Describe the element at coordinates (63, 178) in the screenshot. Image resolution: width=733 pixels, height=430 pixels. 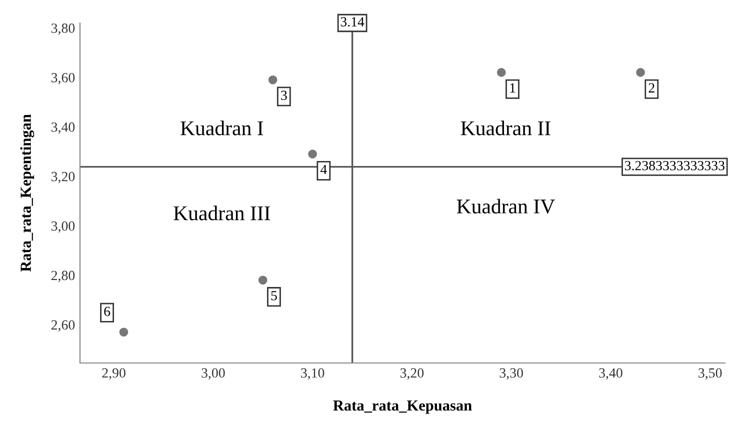
I see `y-tick-label: 3,20` at that location.